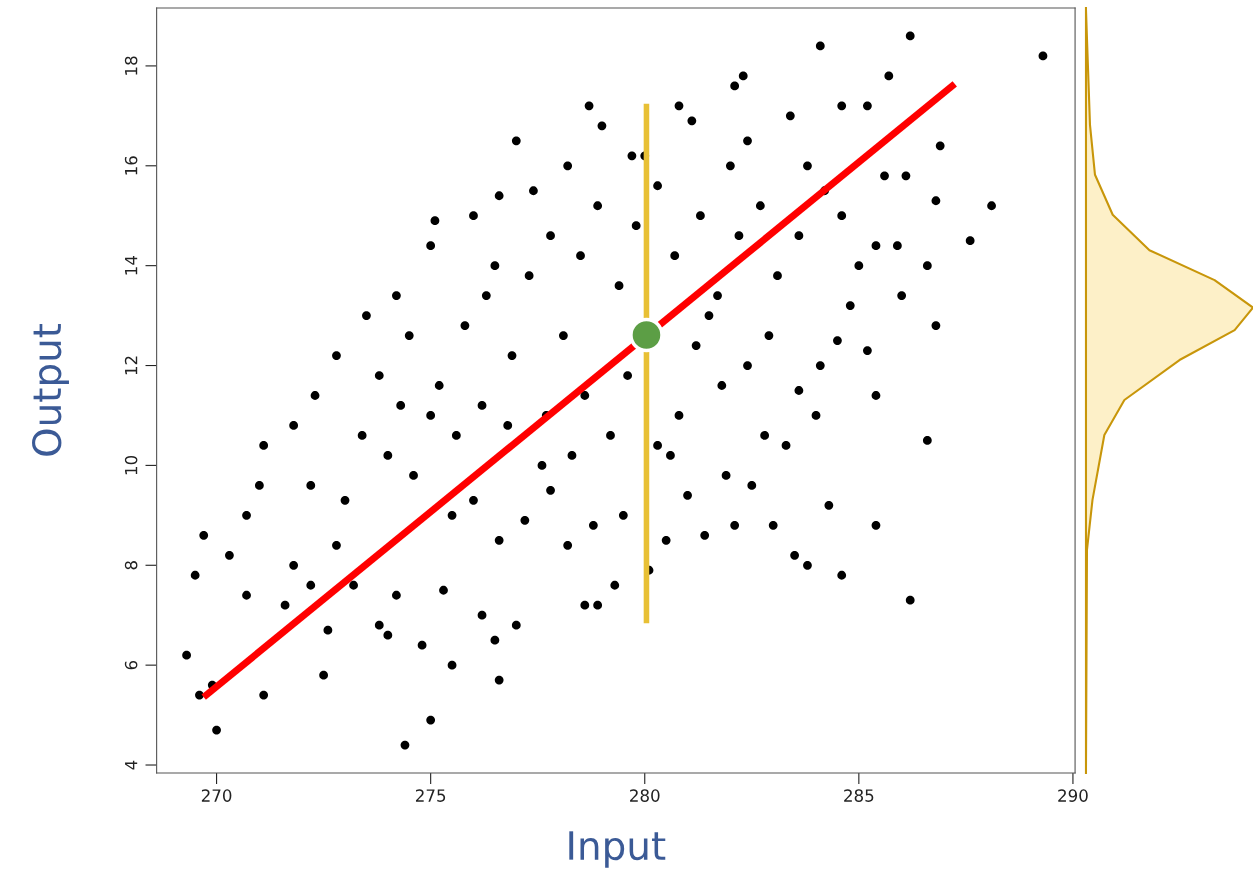  Describe the element at coordinates (617, 849) in the screenshot. I see `x-axis-title: Input` at that location.